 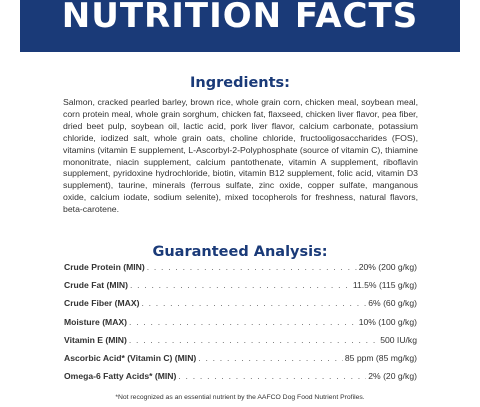 I want to click on row-value: 6% (60 g/kg), so click(x=392, y=303).